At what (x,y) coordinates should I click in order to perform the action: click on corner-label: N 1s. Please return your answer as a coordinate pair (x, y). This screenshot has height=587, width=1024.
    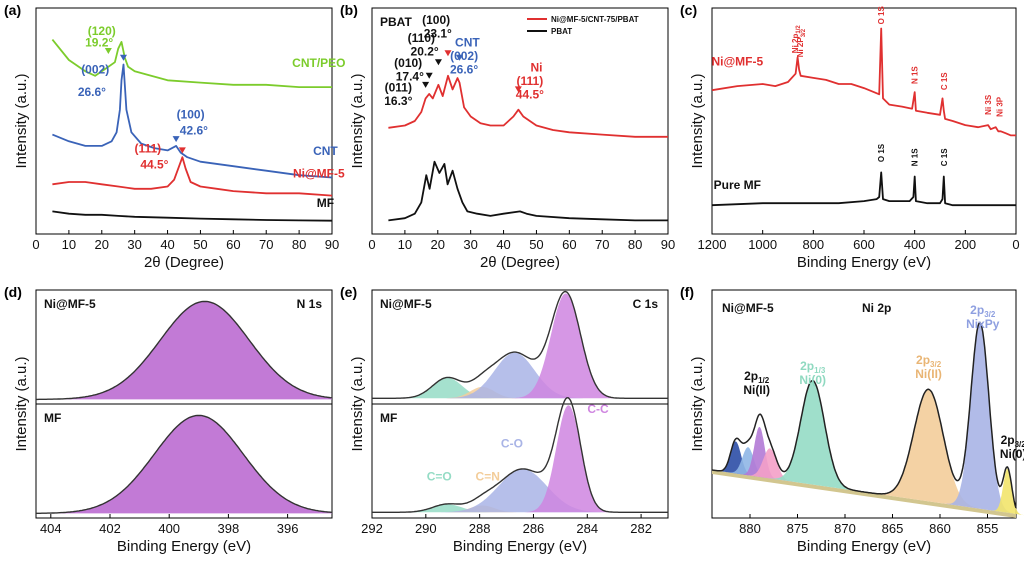
    Looking at the image, I should click on (310, 304).